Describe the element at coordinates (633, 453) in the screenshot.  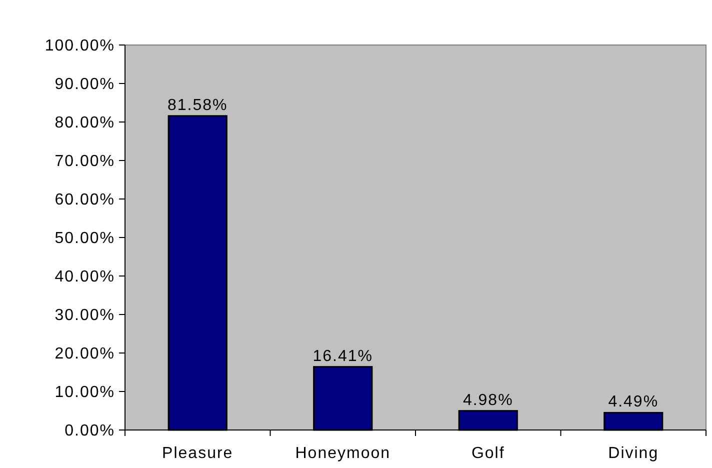
I see `x-tick-label: Diving` at that location.